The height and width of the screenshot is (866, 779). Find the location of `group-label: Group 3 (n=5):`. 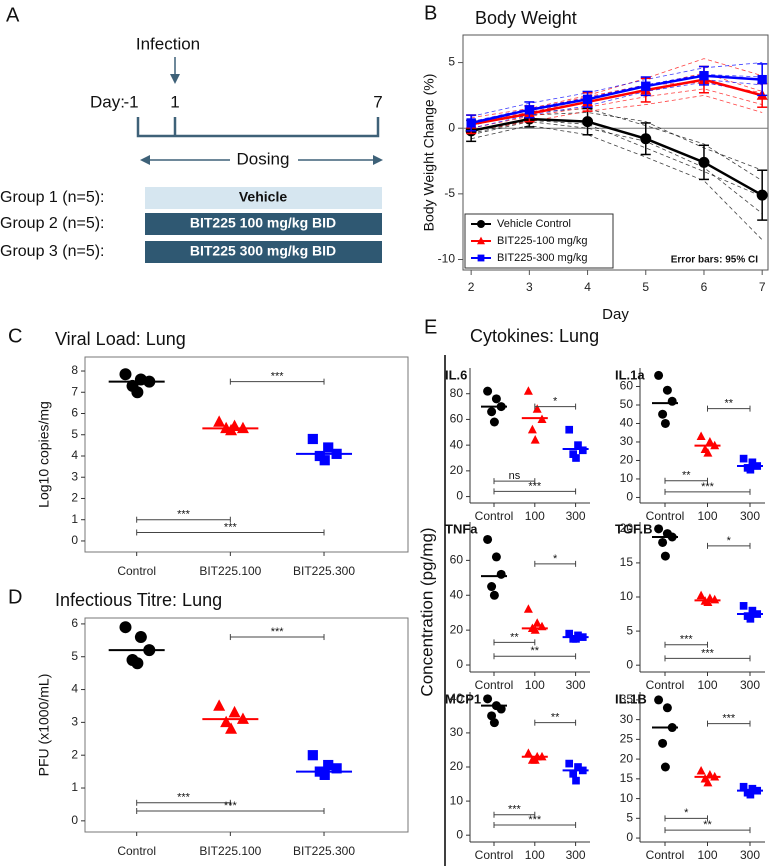

group-label: Group 3 (n=5): is located at coordinates (52, 251).